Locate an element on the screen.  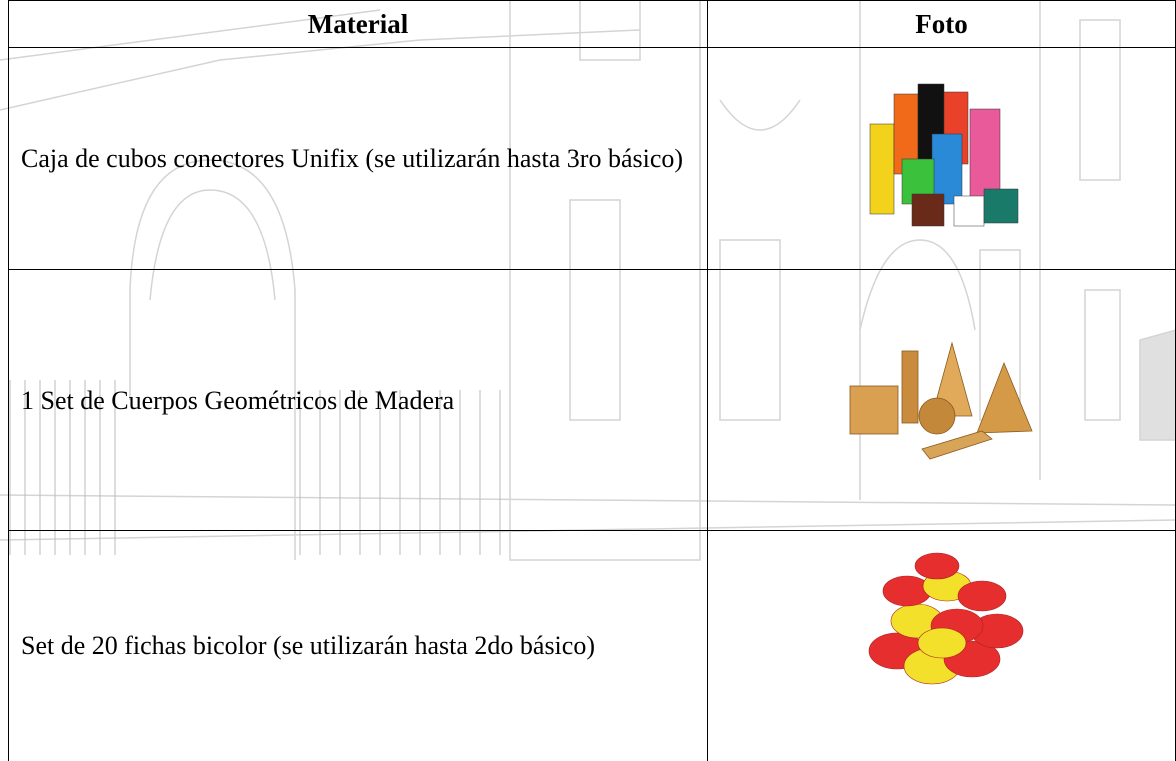
header-cell: Material is located at coordinates (357, 24).